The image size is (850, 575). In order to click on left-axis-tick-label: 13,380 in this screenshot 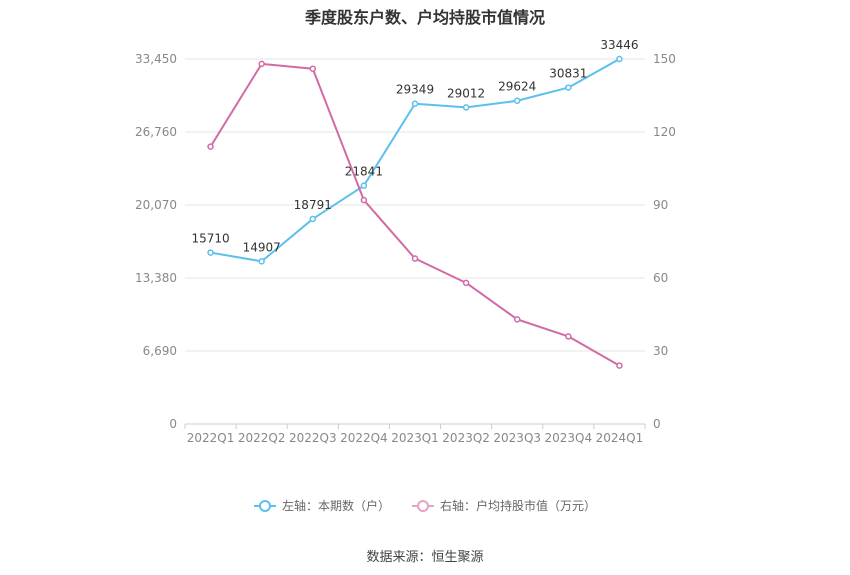, I will do `click(156, 278)`.